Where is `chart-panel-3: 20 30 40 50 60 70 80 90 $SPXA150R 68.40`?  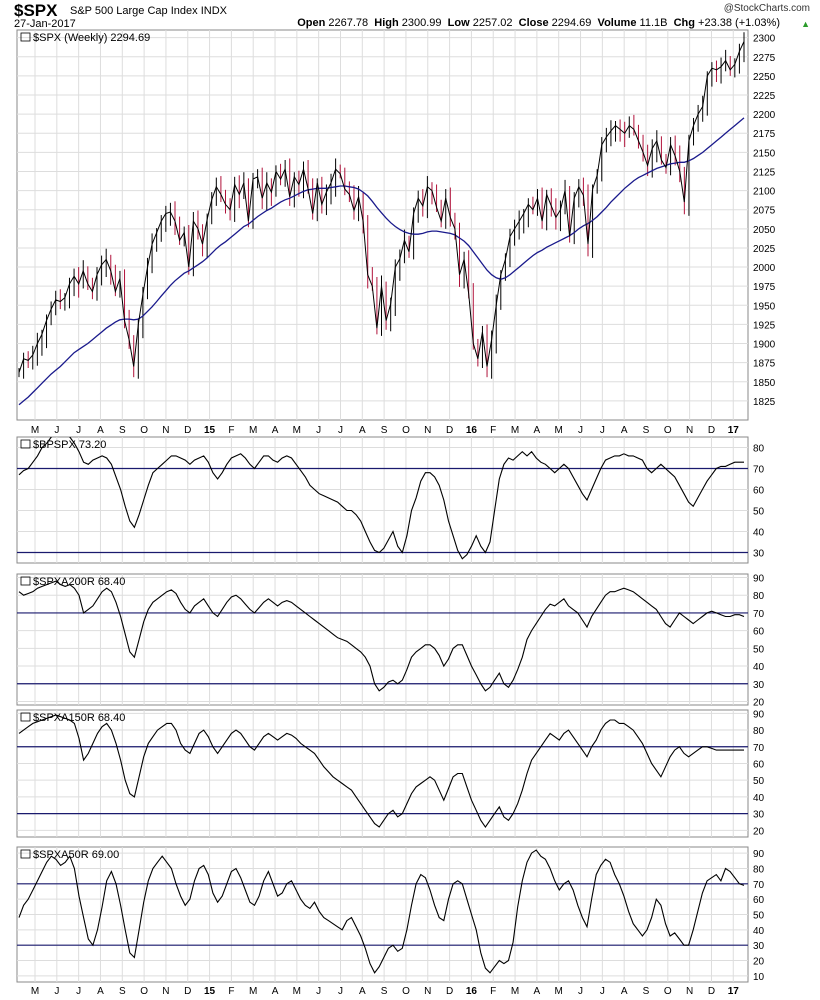
chart-panel-3: 20 30 40 50 60 70 80 90 $SPXA150R 68.40 is located at coordinates (390, 773).